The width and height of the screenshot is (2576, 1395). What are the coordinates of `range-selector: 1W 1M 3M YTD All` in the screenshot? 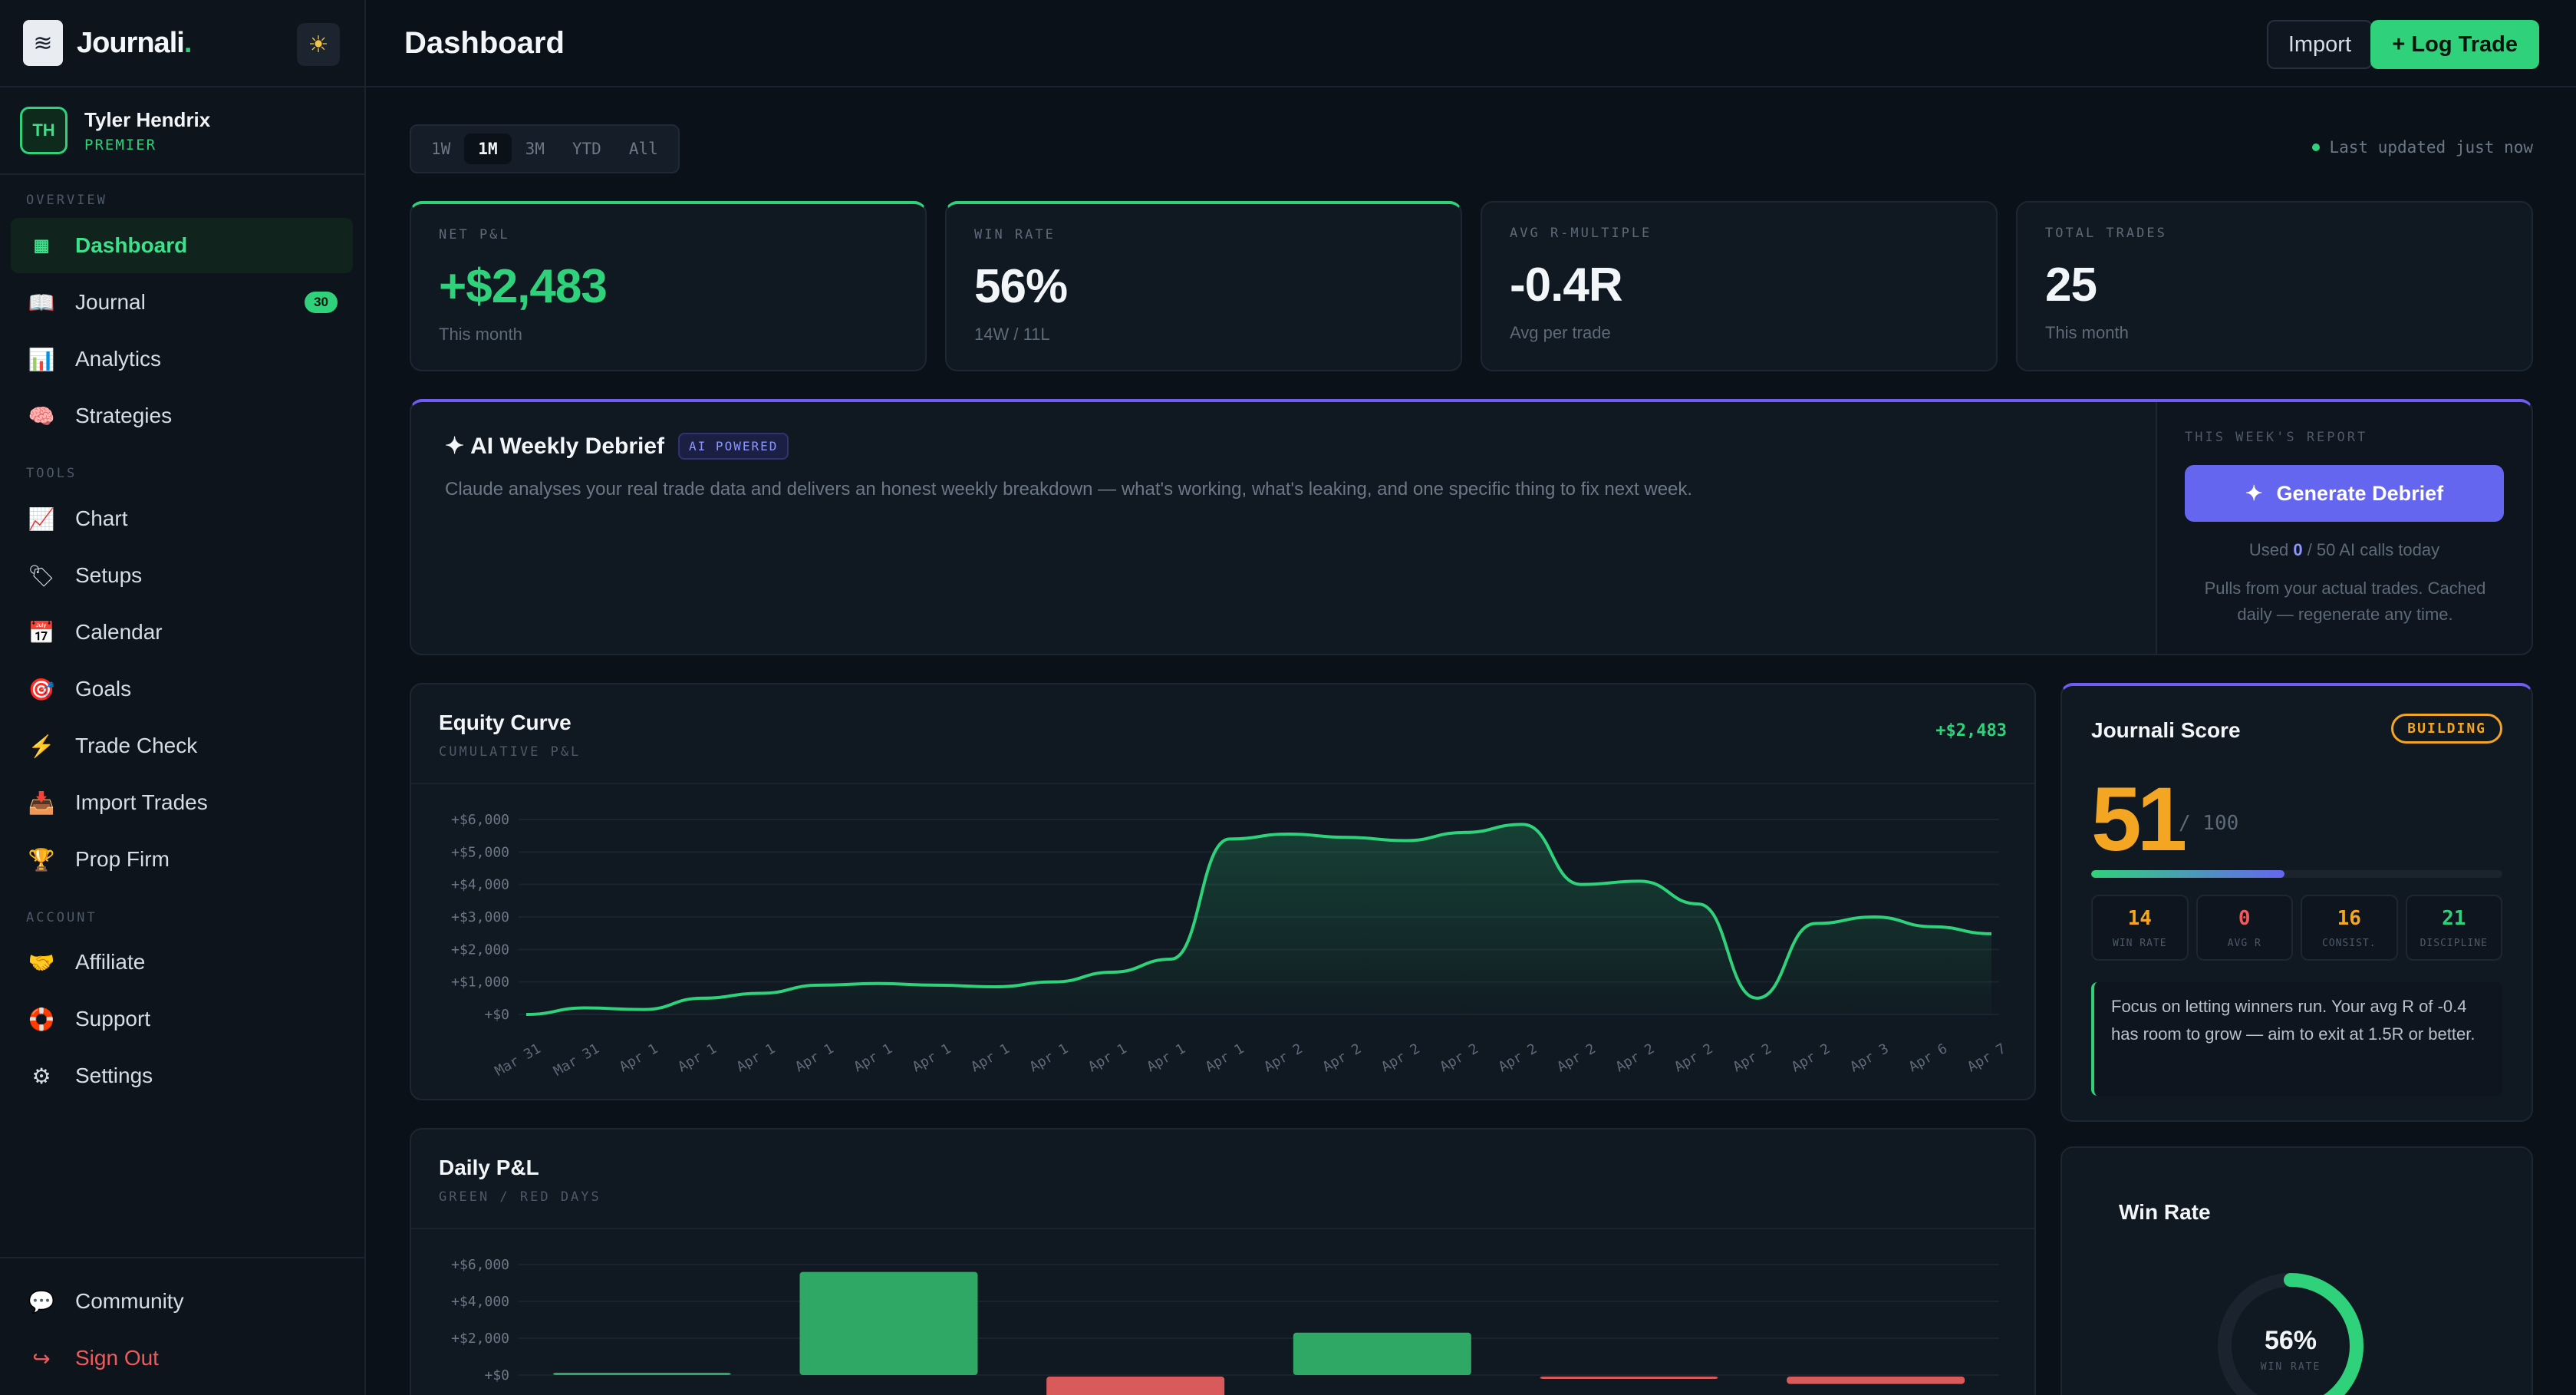 It's located at (545, 148).